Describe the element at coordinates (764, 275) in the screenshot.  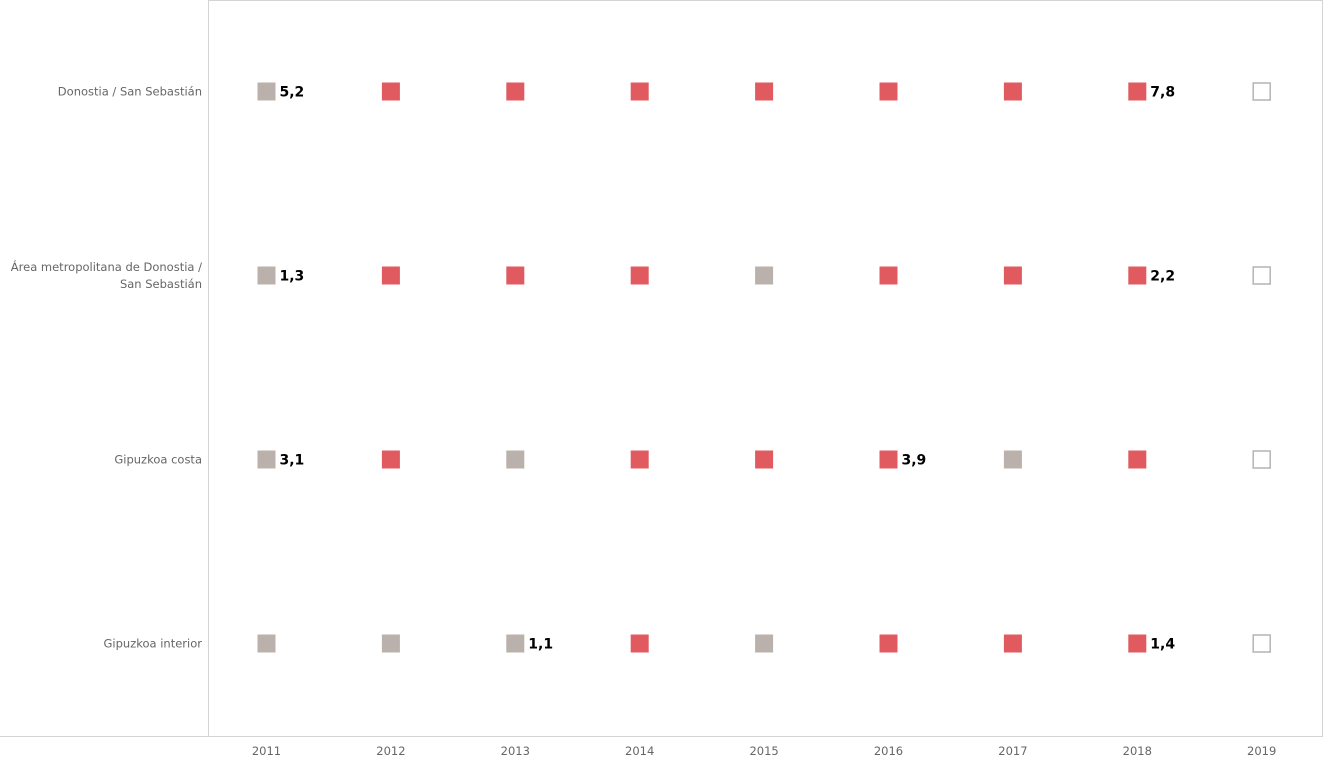
I see `mark-1-2015` at that location.